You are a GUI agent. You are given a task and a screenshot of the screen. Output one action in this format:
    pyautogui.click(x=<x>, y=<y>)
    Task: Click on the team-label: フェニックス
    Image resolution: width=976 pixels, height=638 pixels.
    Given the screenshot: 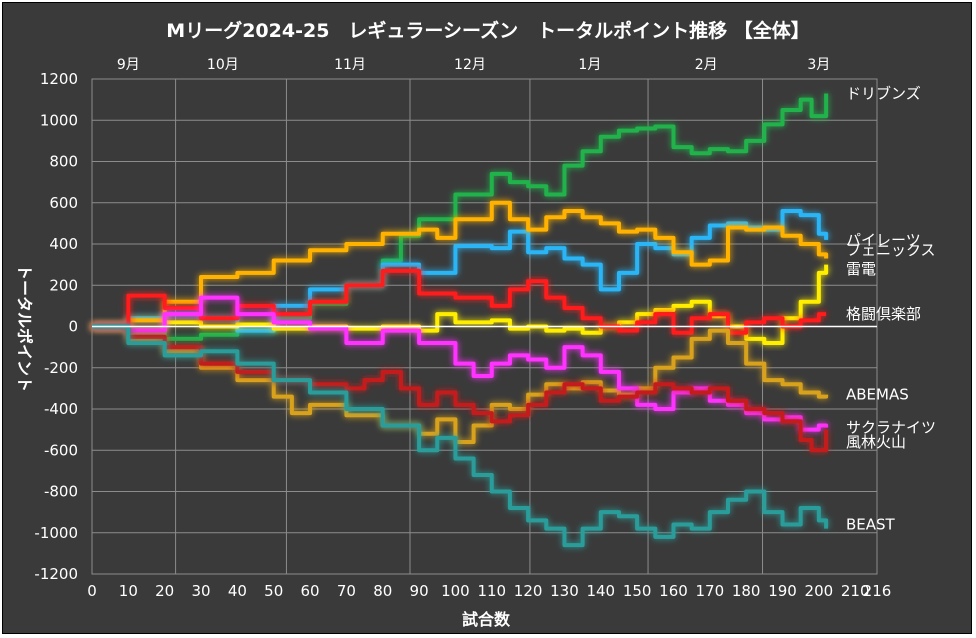 What is the action you would take?
    pyautogui.click(x=891, y=250)
    